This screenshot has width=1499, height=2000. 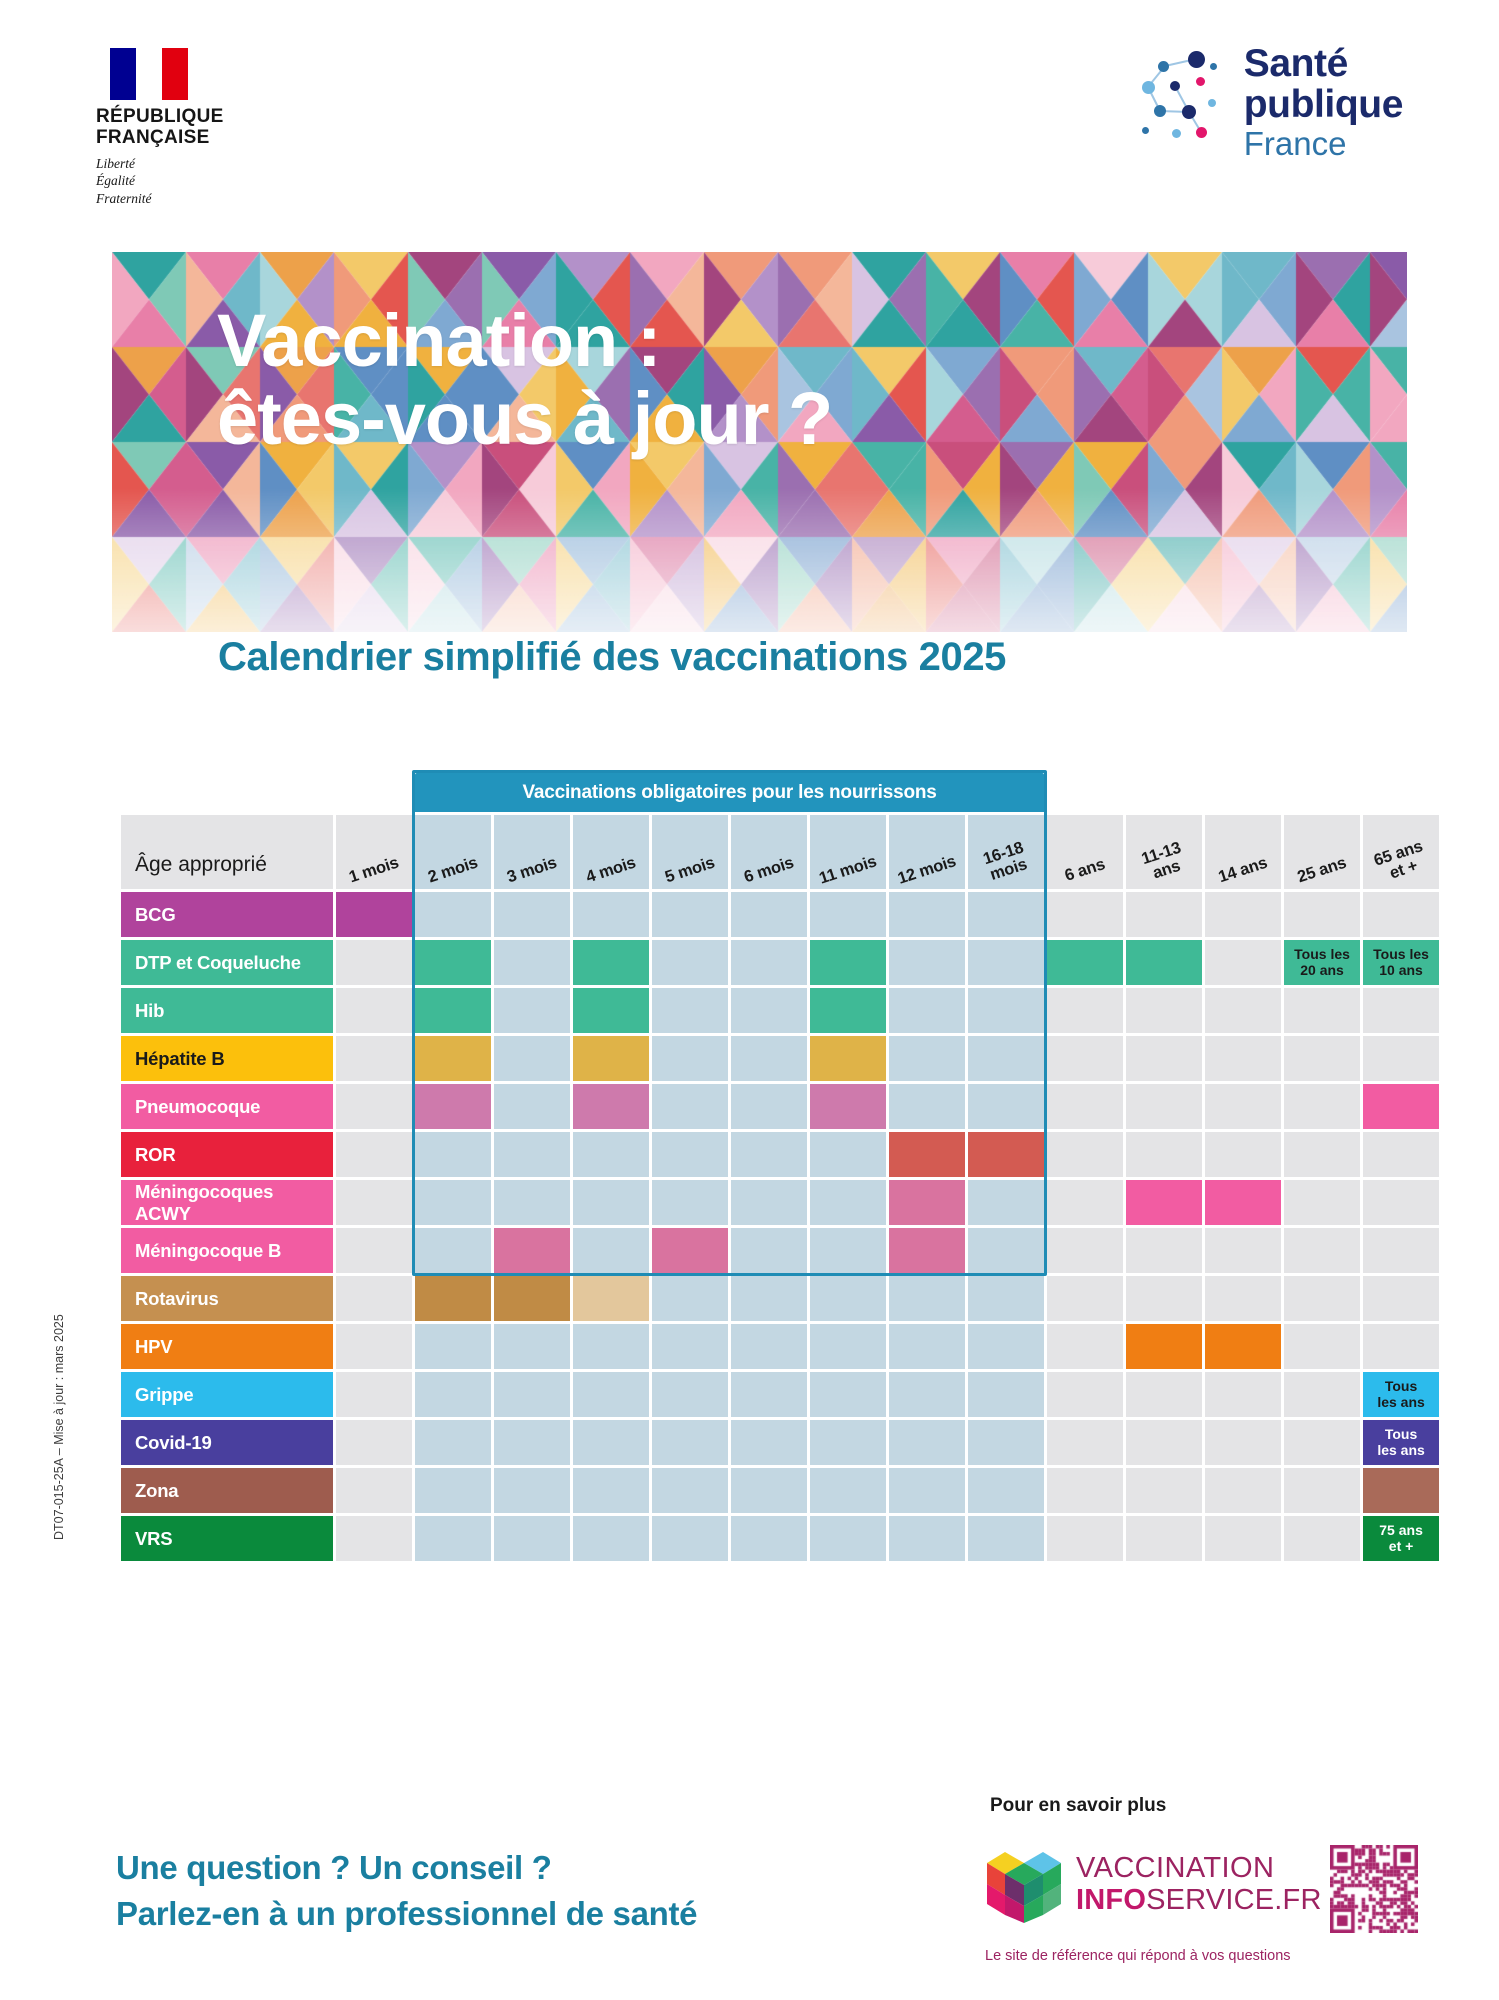 What do you see at coordinates (848, 852) in the screenshot?
I see `column-header-11-mois: 11 mois` at bounding box center [848, 852].